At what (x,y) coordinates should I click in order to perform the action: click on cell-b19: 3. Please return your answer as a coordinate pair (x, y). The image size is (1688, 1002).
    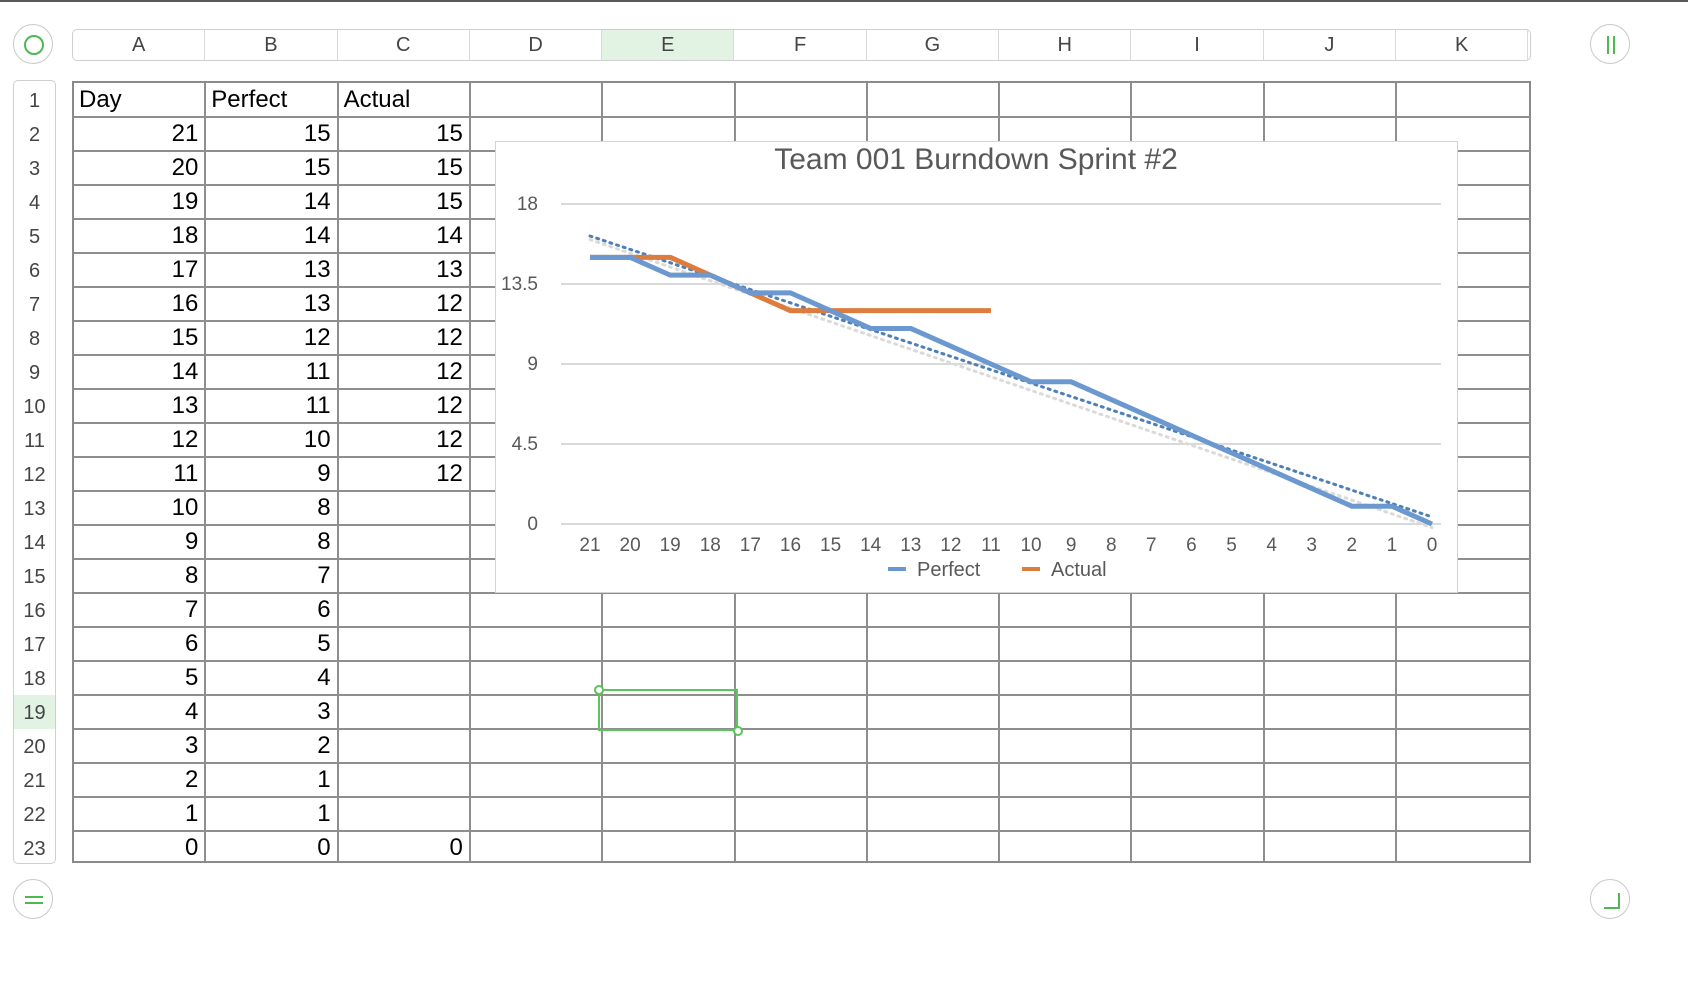
    Looking at the image, I should click on (324, 711).